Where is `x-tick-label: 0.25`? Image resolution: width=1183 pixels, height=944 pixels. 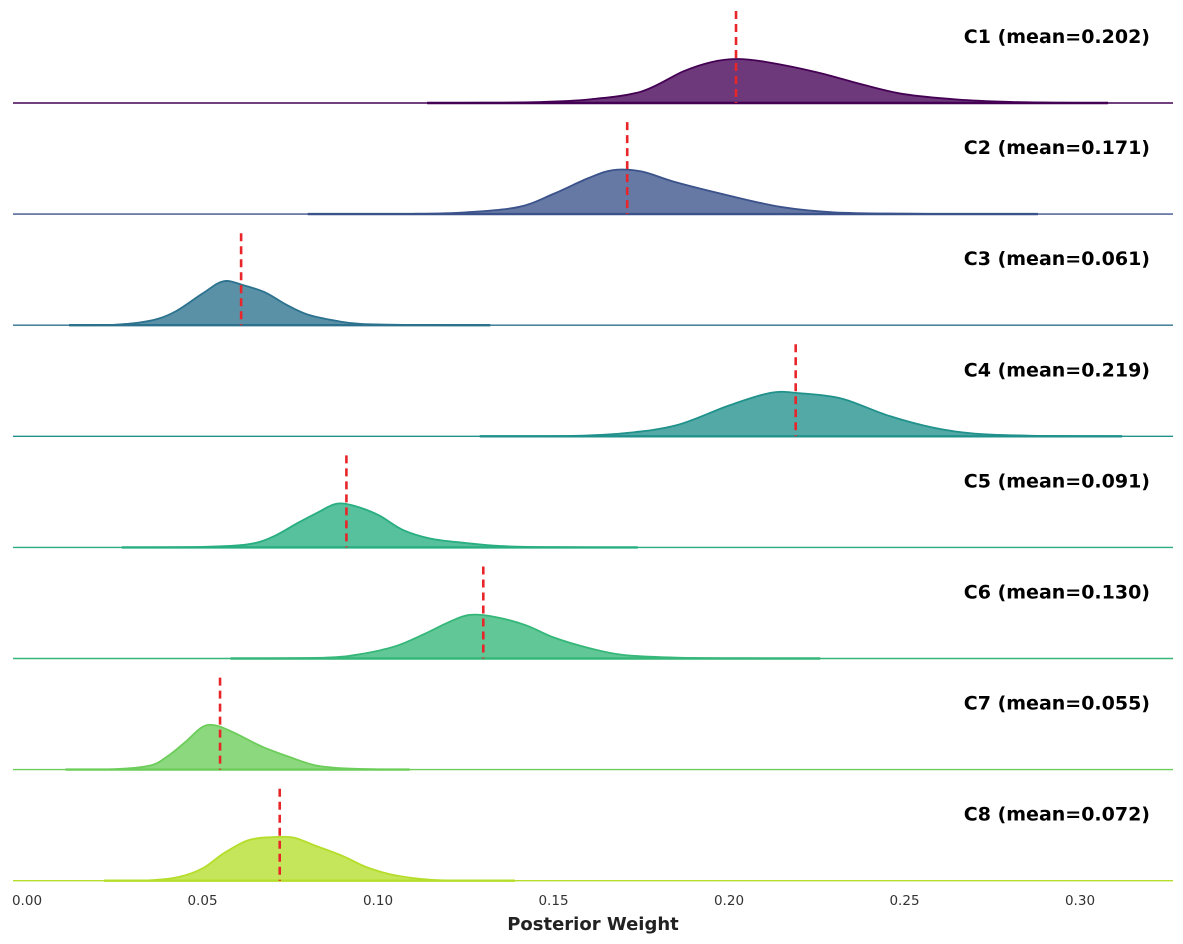 x-tick-label: 0.25 is located at coordinates (904, 901).